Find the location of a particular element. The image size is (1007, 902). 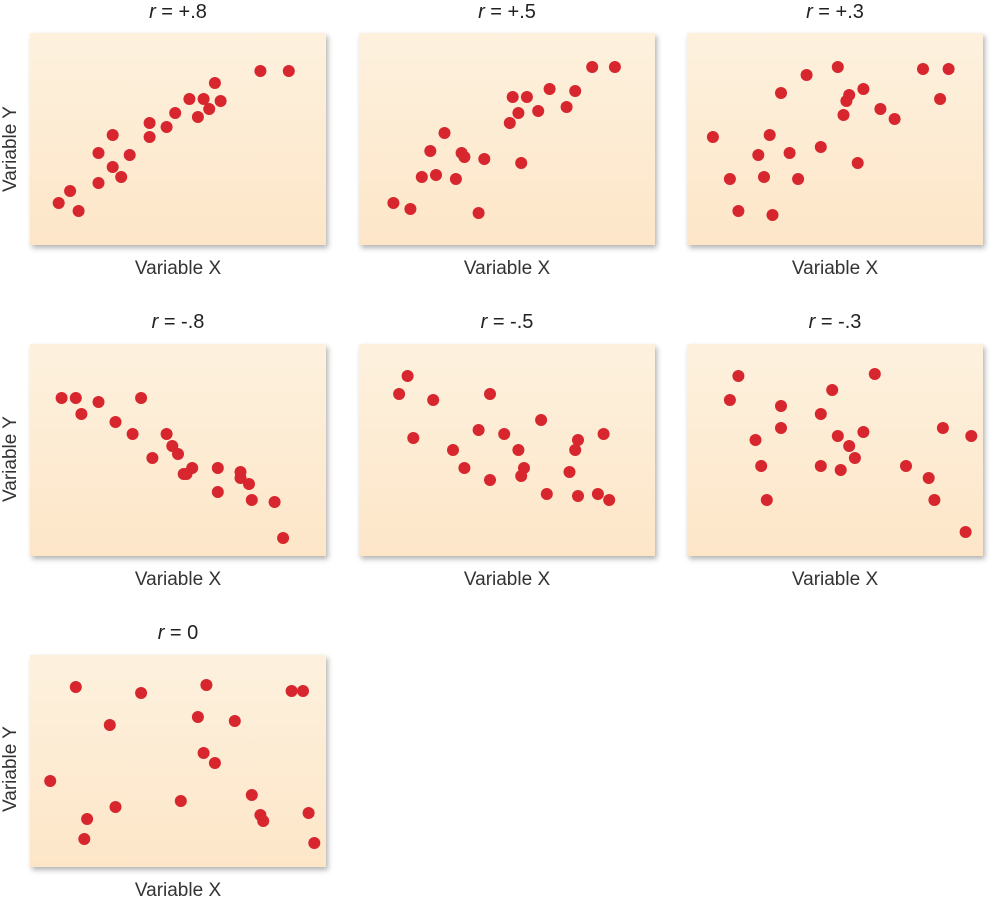

panel-title: r = 0 is located at coordinates (178, 633).